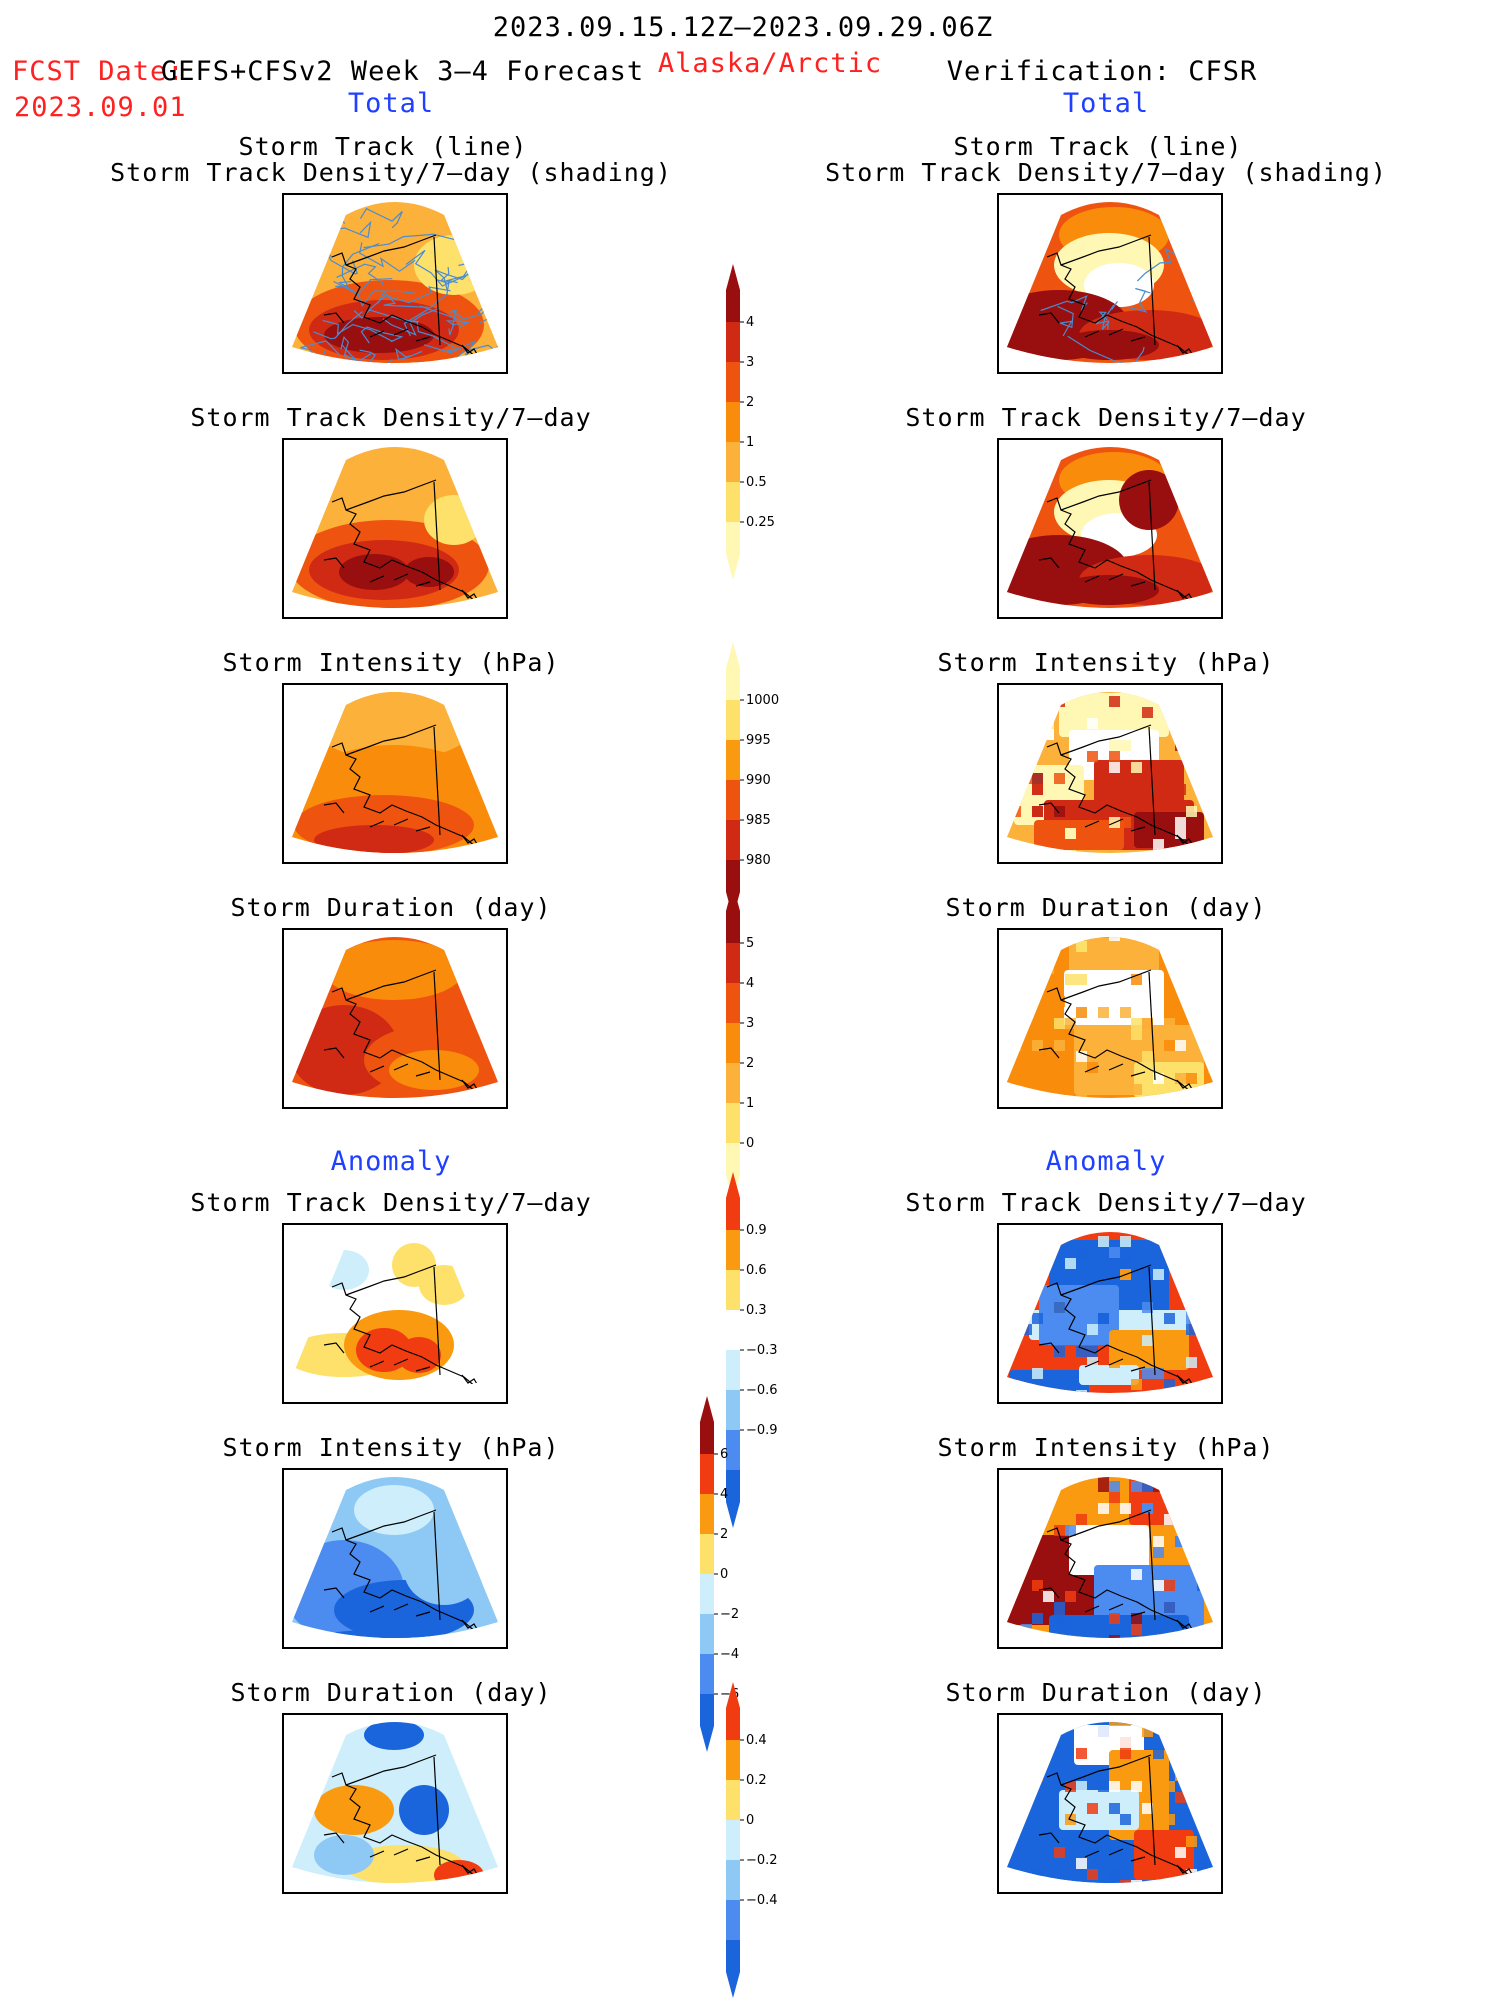 This screenshot has height=2004, width=1487. What do you see at coordinates (1098, 146) in the screenshot?
I see `right-track-line-title: Storm Track (line)` at bounding box center [1098, 146].